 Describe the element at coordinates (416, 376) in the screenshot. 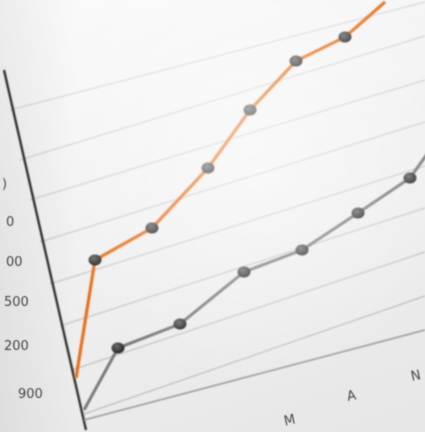

I see `x-tick-label: N` at that location.